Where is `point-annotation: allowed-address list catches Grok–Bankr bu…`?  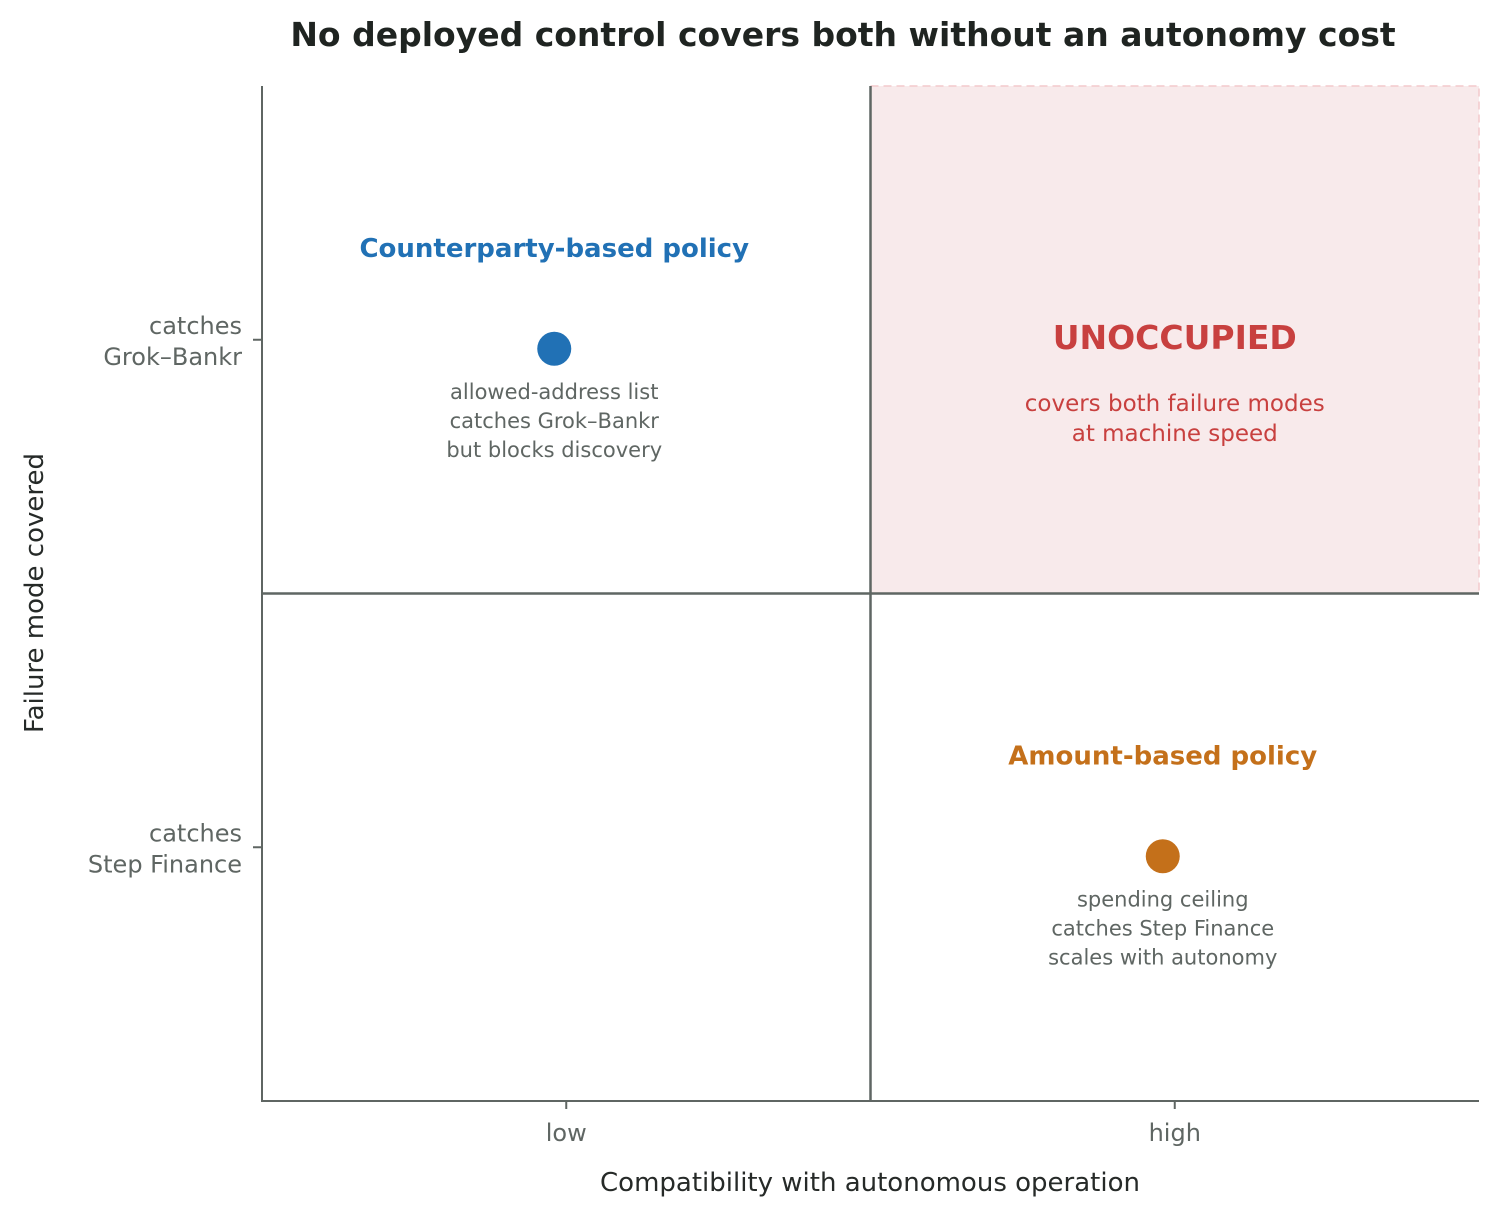 point-annotation: allowed-address list catches Grok–Bankr bu… is located at coordinates (554, 421).